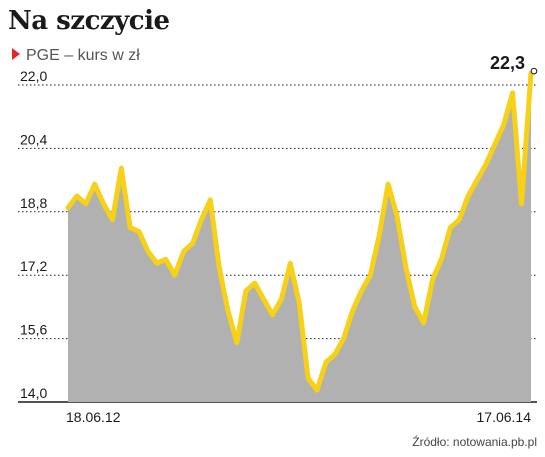 The height and width of the screenshot is (457, 545). Describe the element at coordinates (33, 266) in the screenshot. I see `y-tick-label: 17,2` at that location.